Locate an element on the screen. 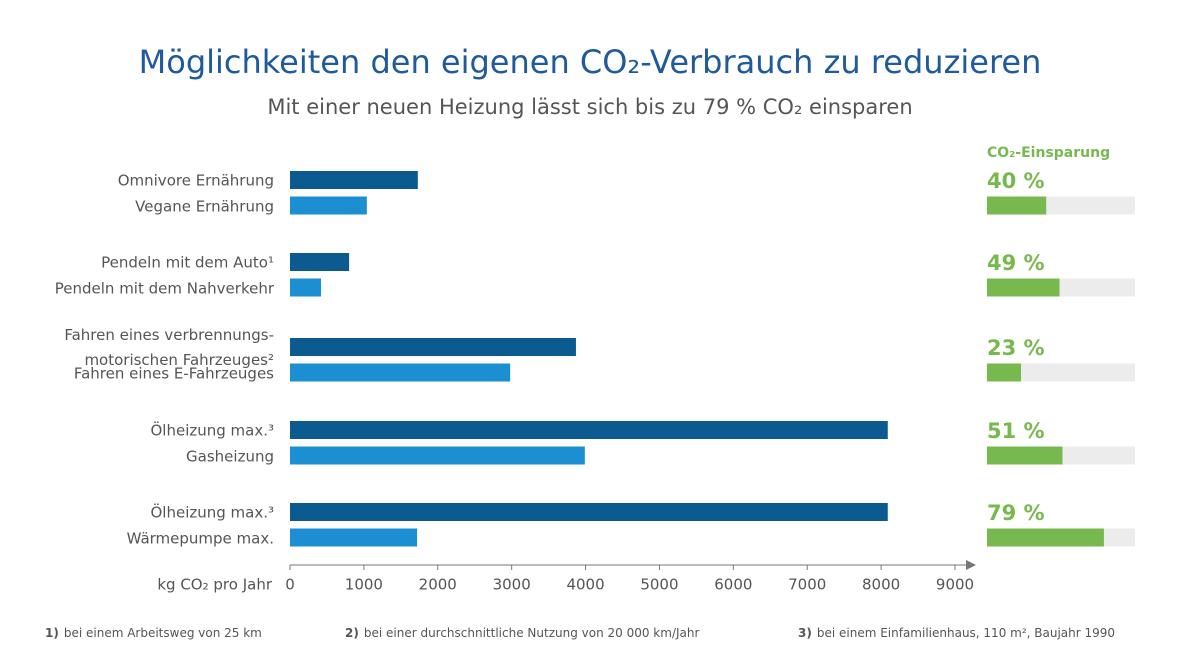 The width and height of the screenshot is (1180, 664). savings-label: 79 % is located at coordinates (1016, 513).